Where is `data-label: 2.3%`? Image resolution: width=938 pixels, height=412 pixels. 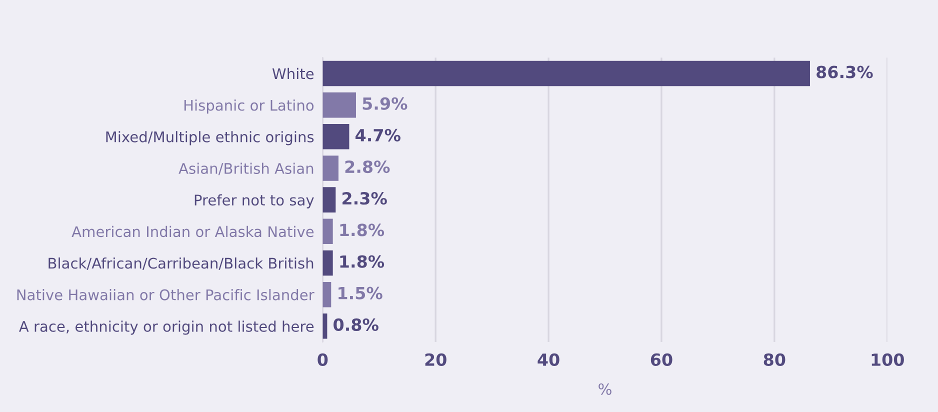 data-label: 2.3% is located at coordinates (364, 198).